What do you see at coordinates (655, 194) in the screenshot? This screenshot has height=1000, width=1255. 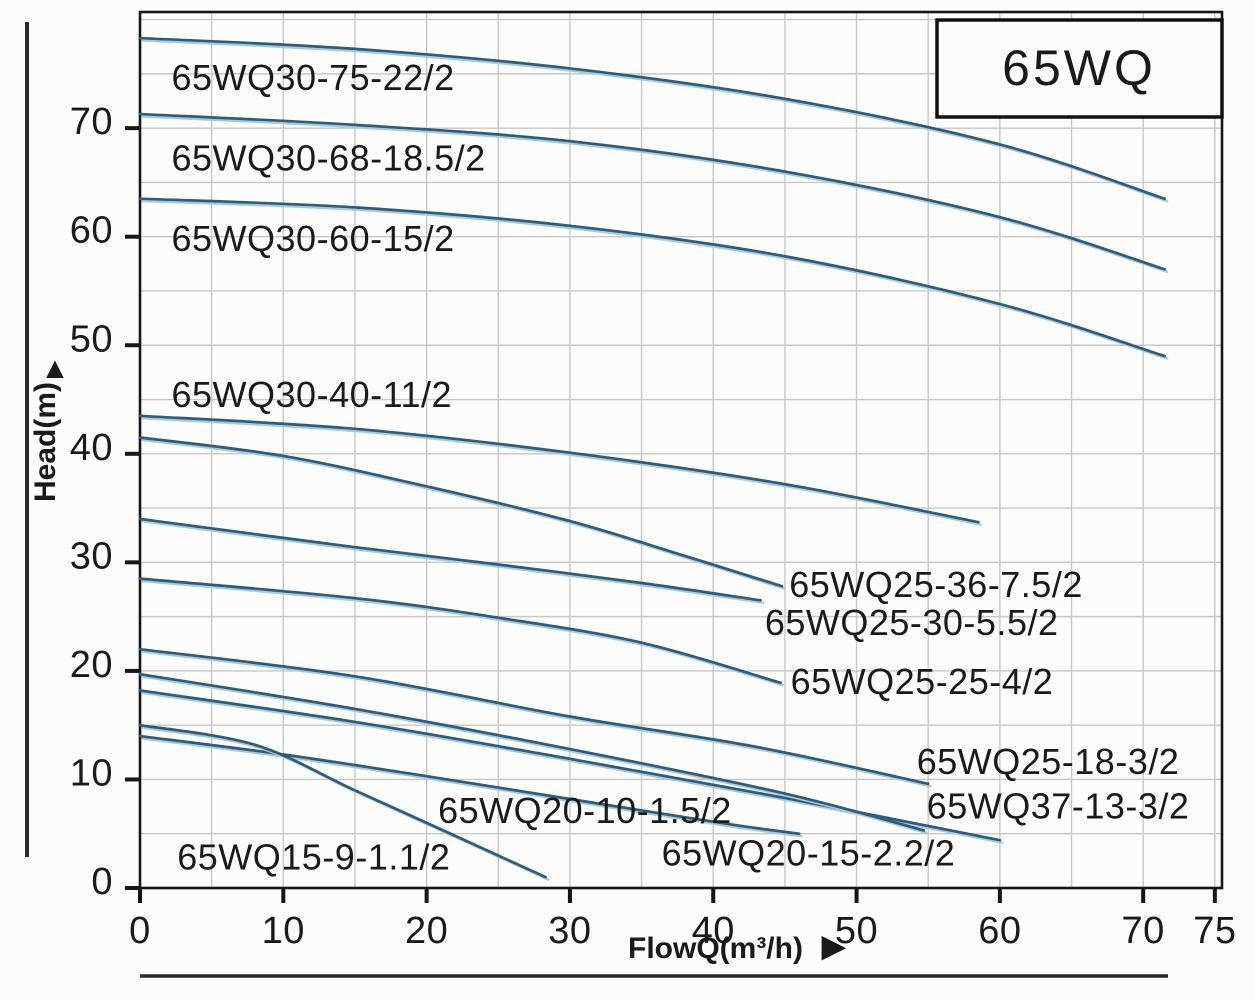 I see `curve-shadow-65WQ30-68-18.5/2` at bounding box center [655, 194].